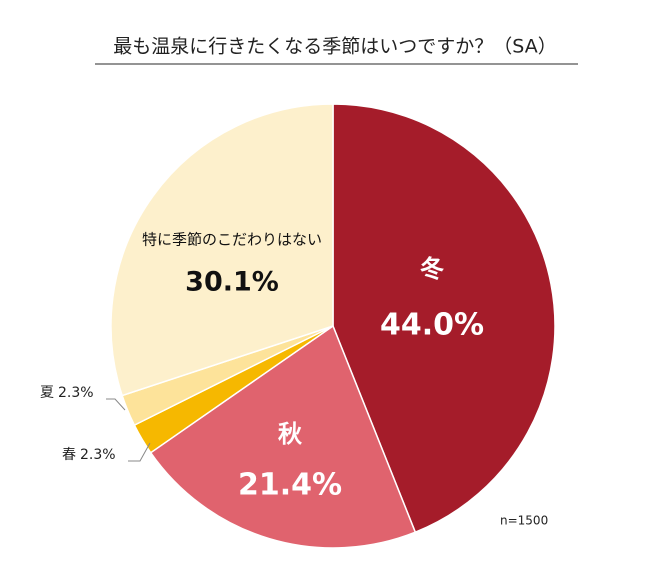 This screenshot has height=573, width=670. What do you see at coordinates (69, 455) in the screenshot?
I see `category-label: 春` at bounding box center [69, 455].